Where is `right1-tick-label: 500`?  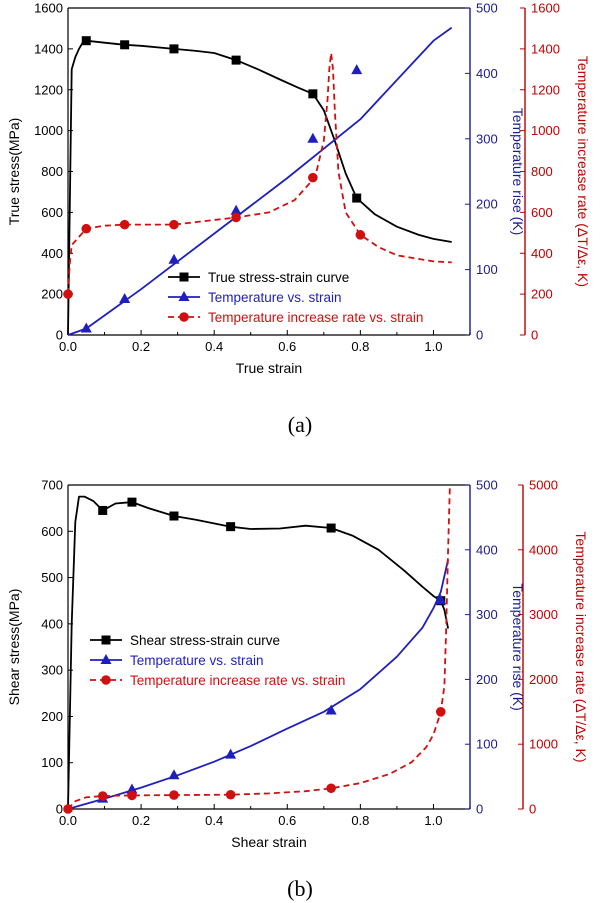 right1-tick-label: 500 is located at coordinates (487, 485).